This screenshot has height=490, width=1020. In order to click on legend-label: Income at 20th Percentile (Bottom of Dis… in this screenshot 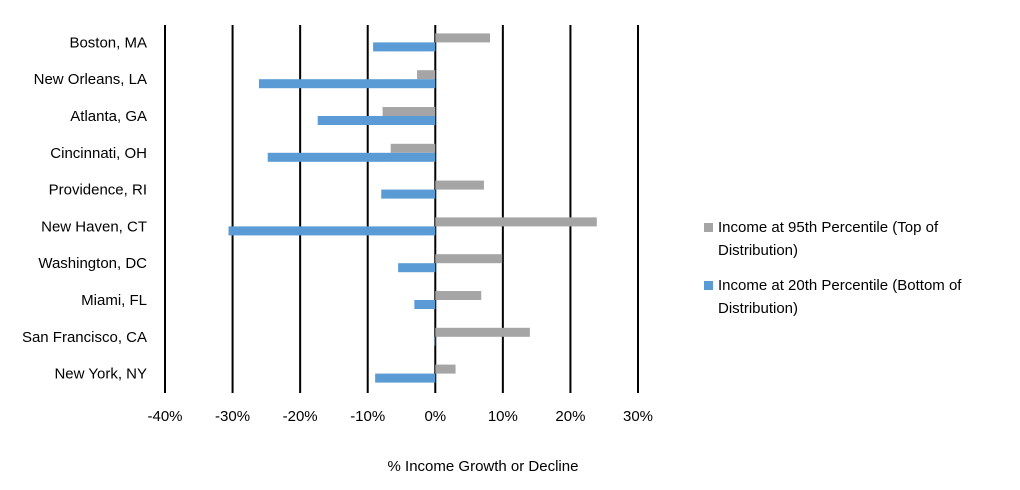, I will do `click(840, 297)`.